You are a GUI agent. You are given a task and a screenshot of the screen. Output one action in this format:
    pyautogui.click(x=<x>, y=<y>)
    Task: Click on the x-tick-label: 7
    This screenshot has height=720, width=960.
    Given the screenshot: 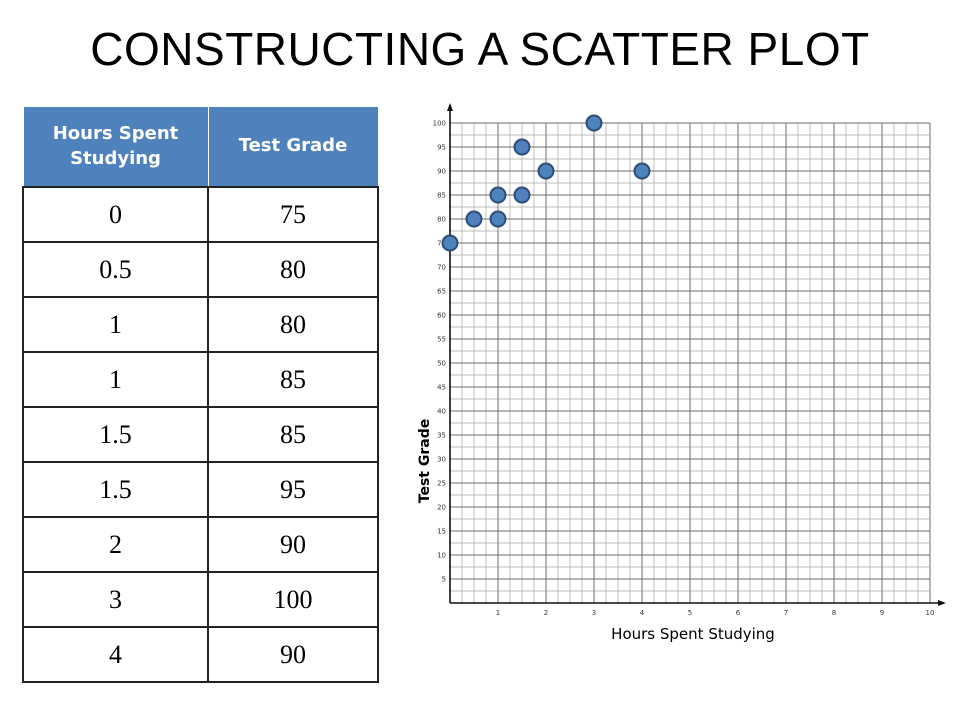 What is the action you would take?
    pyautogui.click(x=786, y=613)
    